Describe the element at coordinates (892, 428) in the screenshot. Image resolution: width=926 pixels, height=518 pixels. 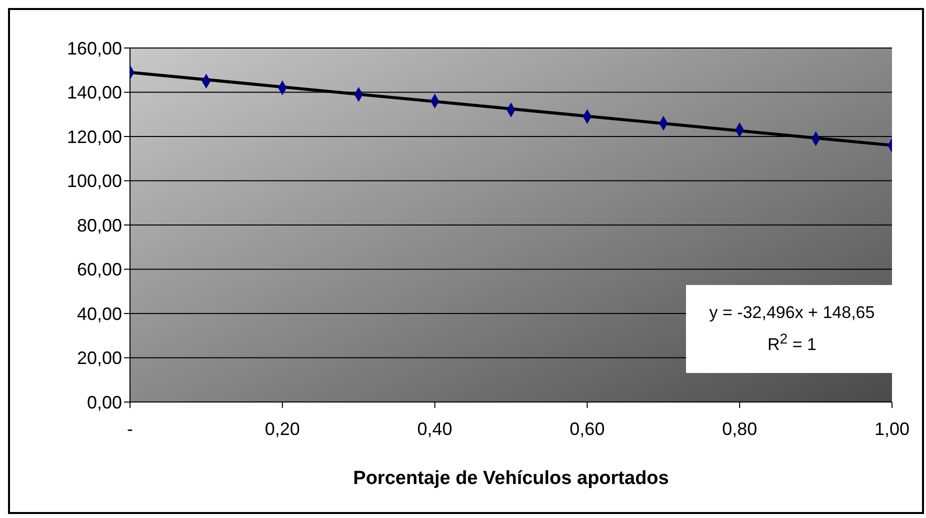
I see `x-tick-label: 1,00` at that location.